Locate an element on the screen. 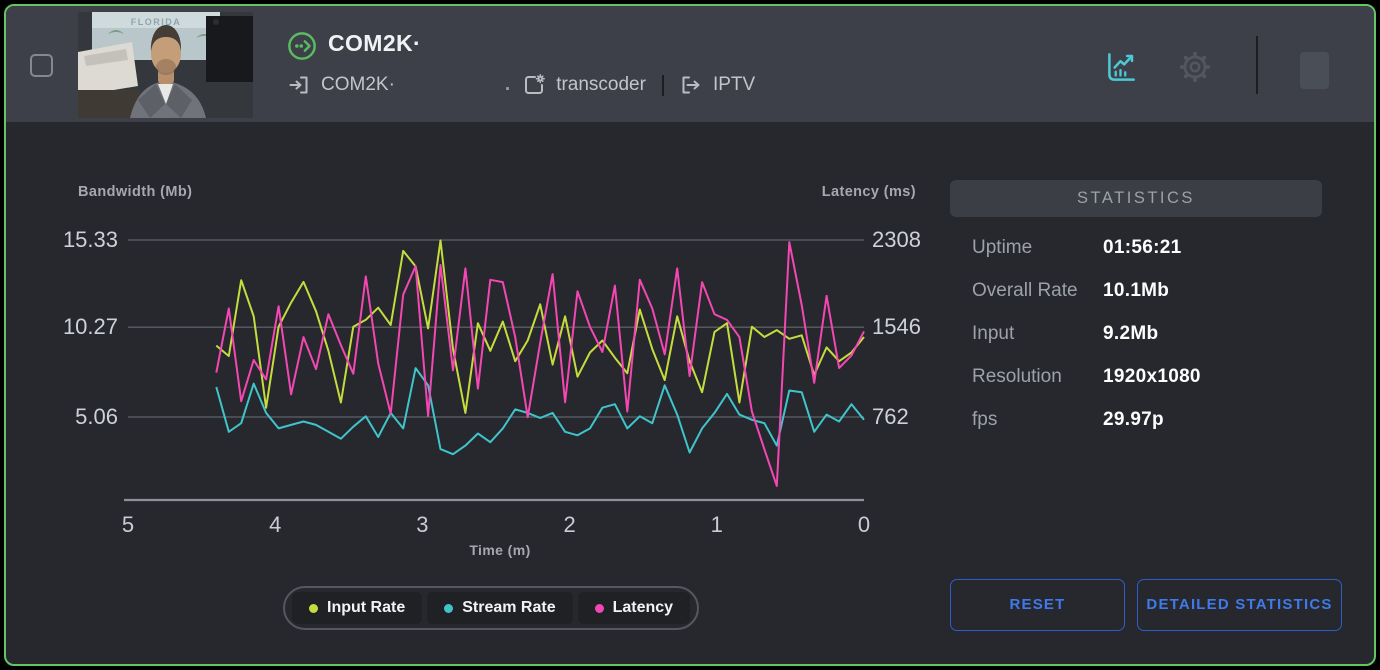 This screenshot has height=670, width=1380. x-axis-tick: 1 is located at coordinates (716, 524).